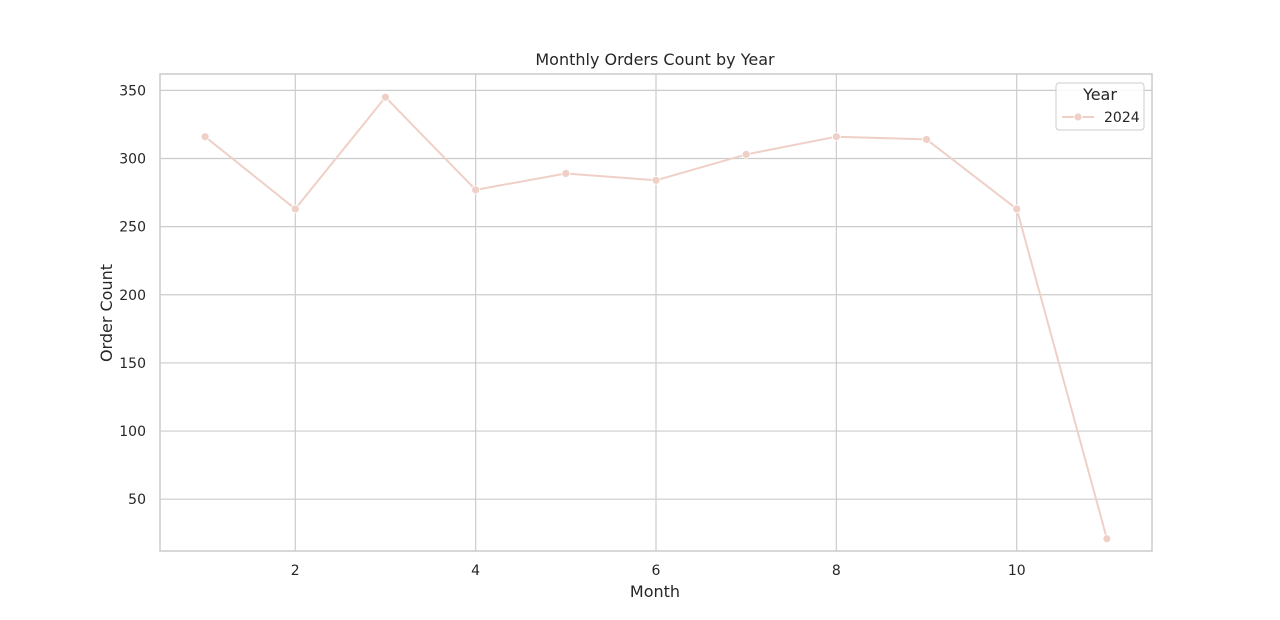 The height and width of the screenshot is (620, 1280). I want to click on y-axis-ticks: 50 100 150 200 250 300 350, so click(132, 295).